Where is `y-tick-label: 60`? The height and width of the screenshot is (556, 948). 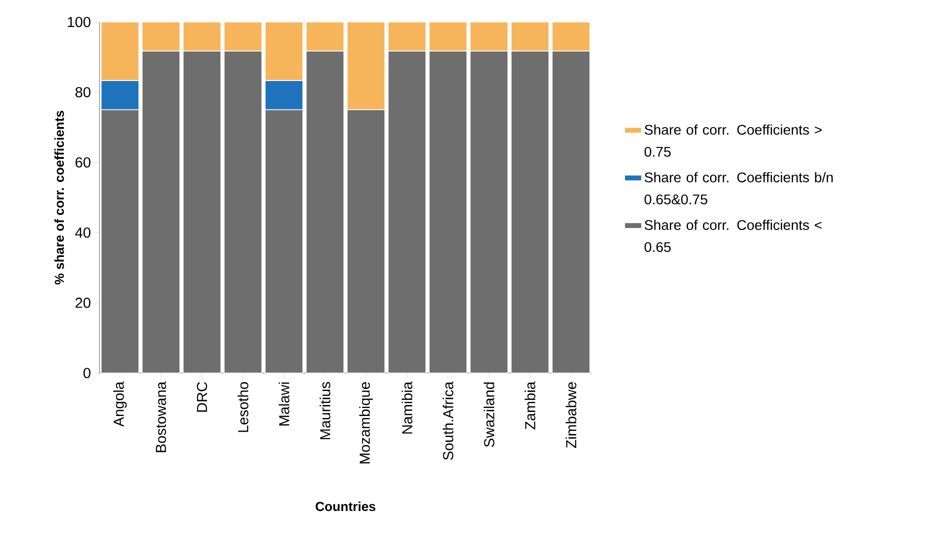
y-tick-label: 60 is located at coordinates (83, 162).